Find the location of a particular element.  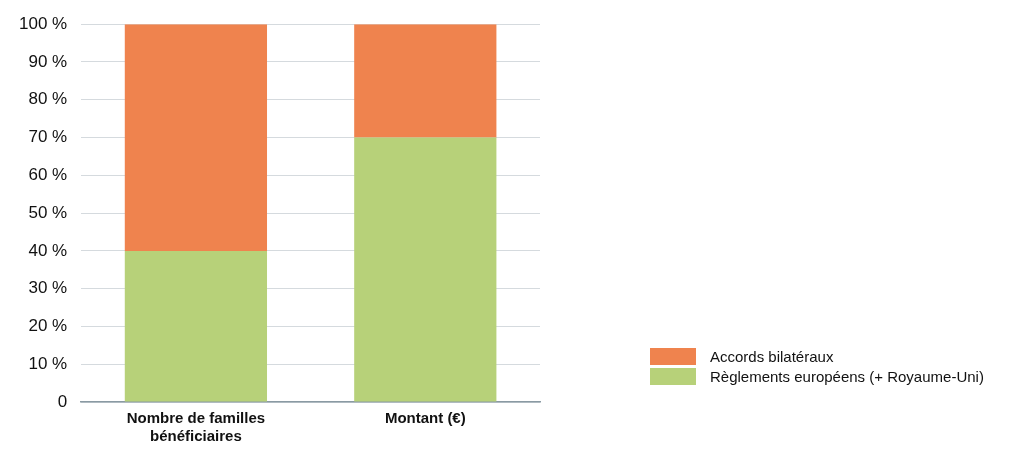

legend-label: Accords bilatéraux is located at coordinates (772, 356).